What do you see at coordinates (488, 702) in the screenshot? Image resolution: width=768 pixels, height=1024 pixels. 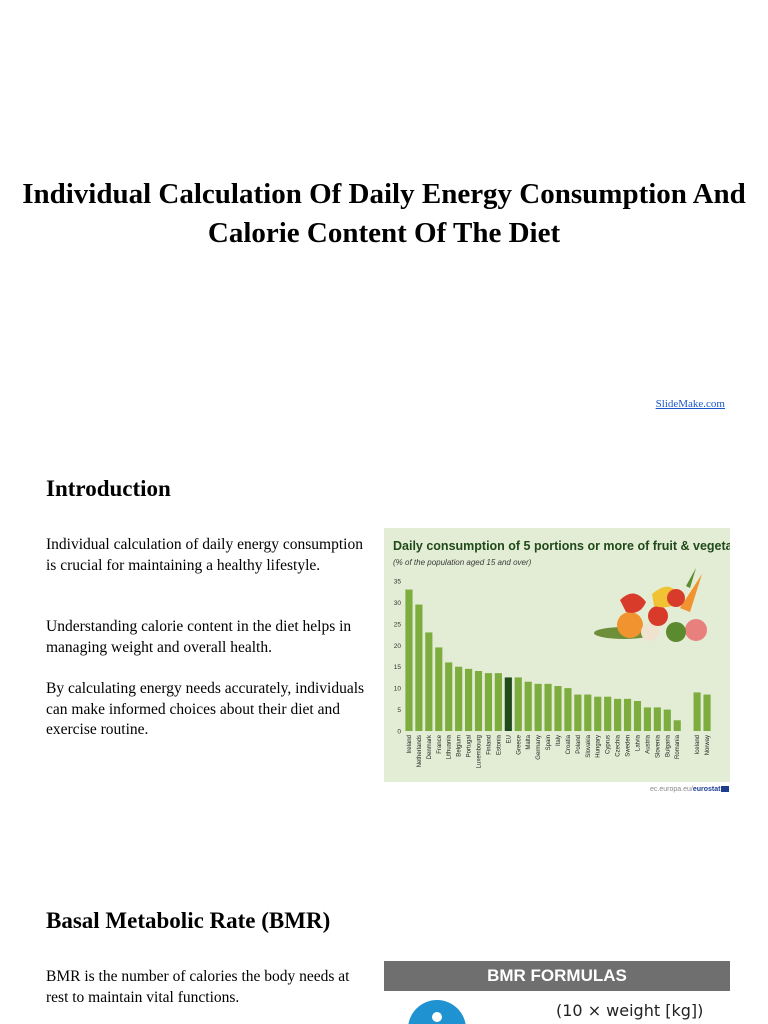 I see `bar-finland` at bounding box center [488, 702].